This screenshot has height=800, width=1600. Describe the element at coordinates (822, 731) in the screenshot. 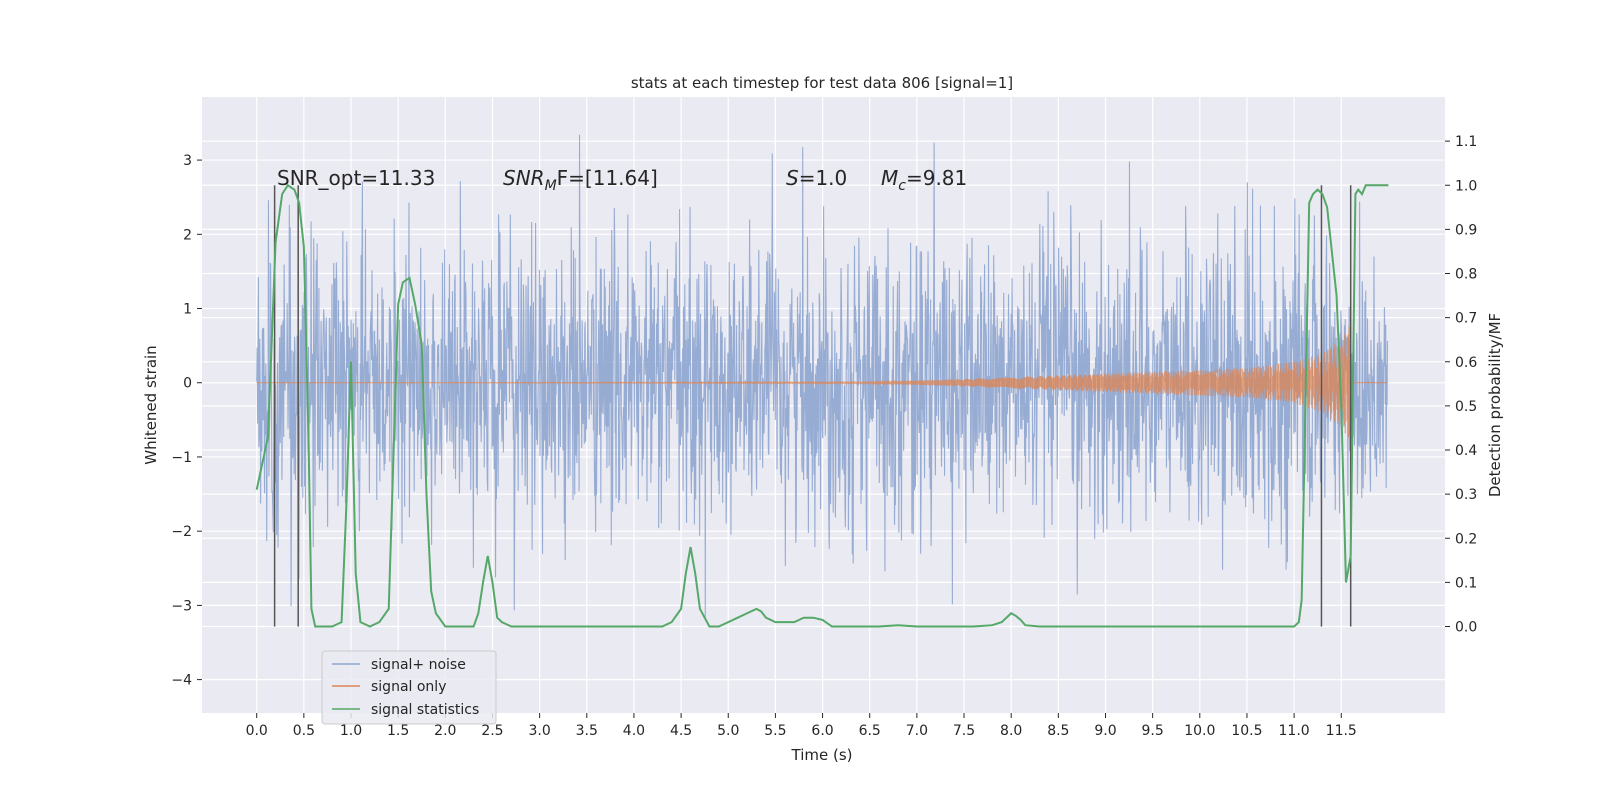

I see `x-tick-label: 6.0` at that location.